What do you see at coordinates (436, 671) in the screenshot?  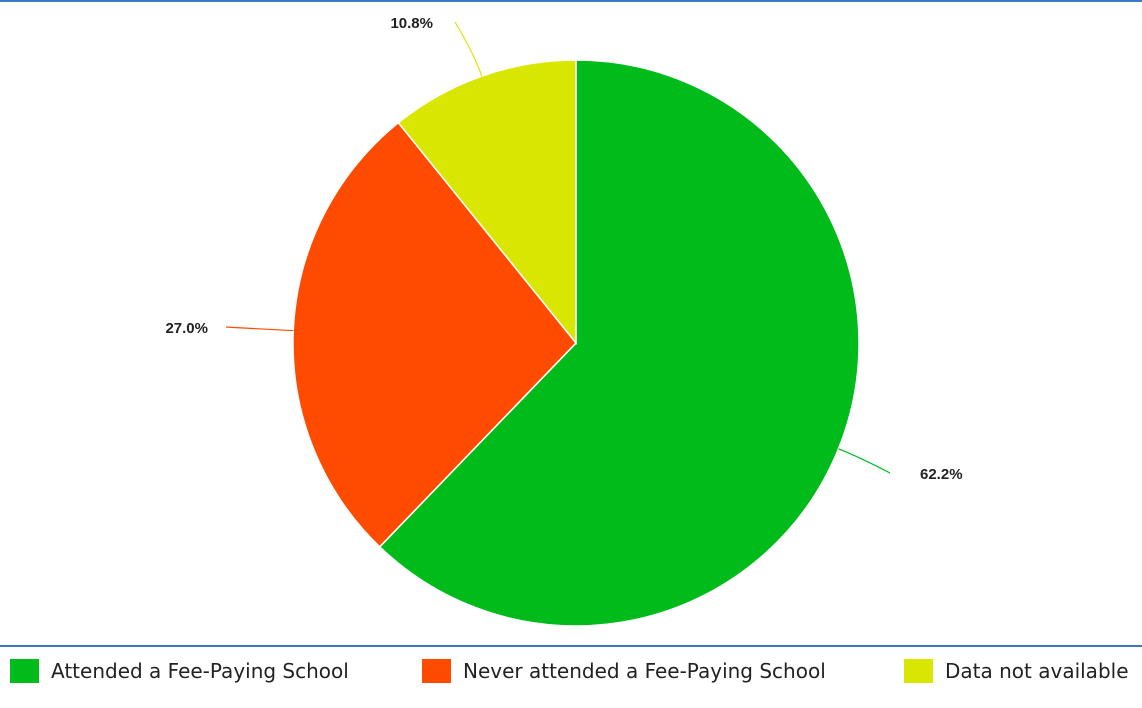 I see `legend-swatch-never-attended` at bounding box center [436, 671].